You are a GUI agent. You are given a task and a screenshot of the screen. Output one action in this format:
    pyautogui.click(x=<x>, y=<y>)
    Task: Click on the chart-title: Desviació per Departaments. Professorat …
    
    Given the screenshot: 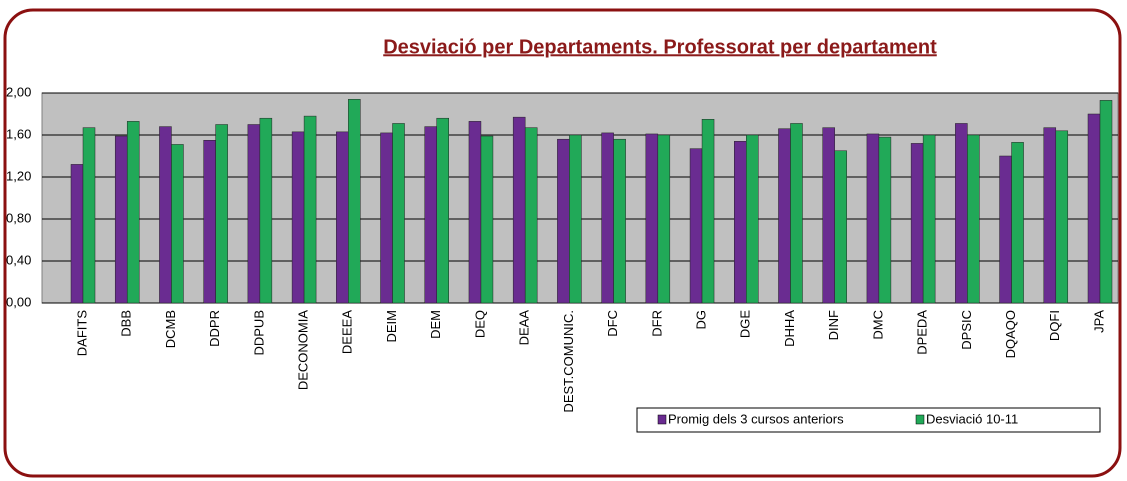 What is the action you would take?
    pyautogui.click(x=660, y=47)
    